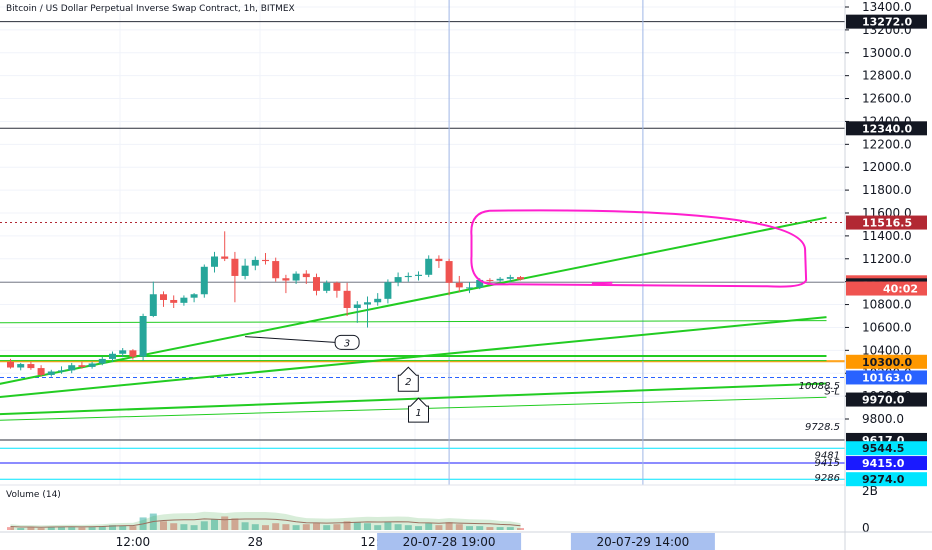 The image size is (932, 550). What do you see at coordinates (639, 248) in the screenshot?
I see `highlight-annotation` at bounding box center [639, 248].